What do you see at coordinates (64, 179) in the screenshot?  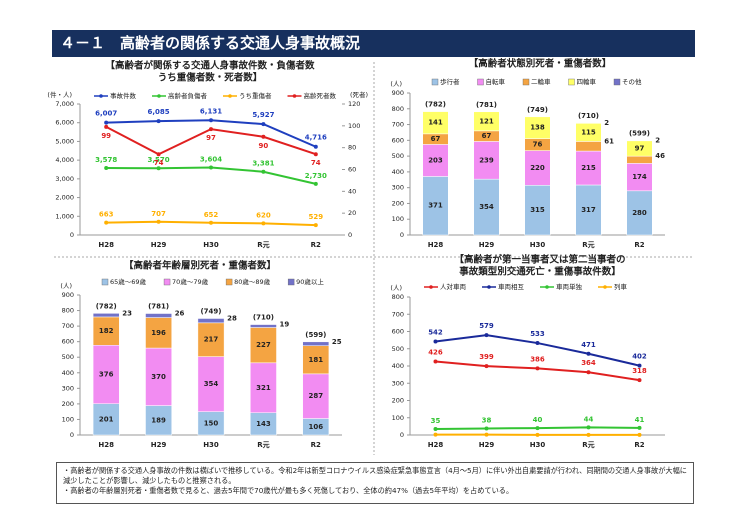 I see `y-tick-label: 3,000` at bounding box center [64, 179].